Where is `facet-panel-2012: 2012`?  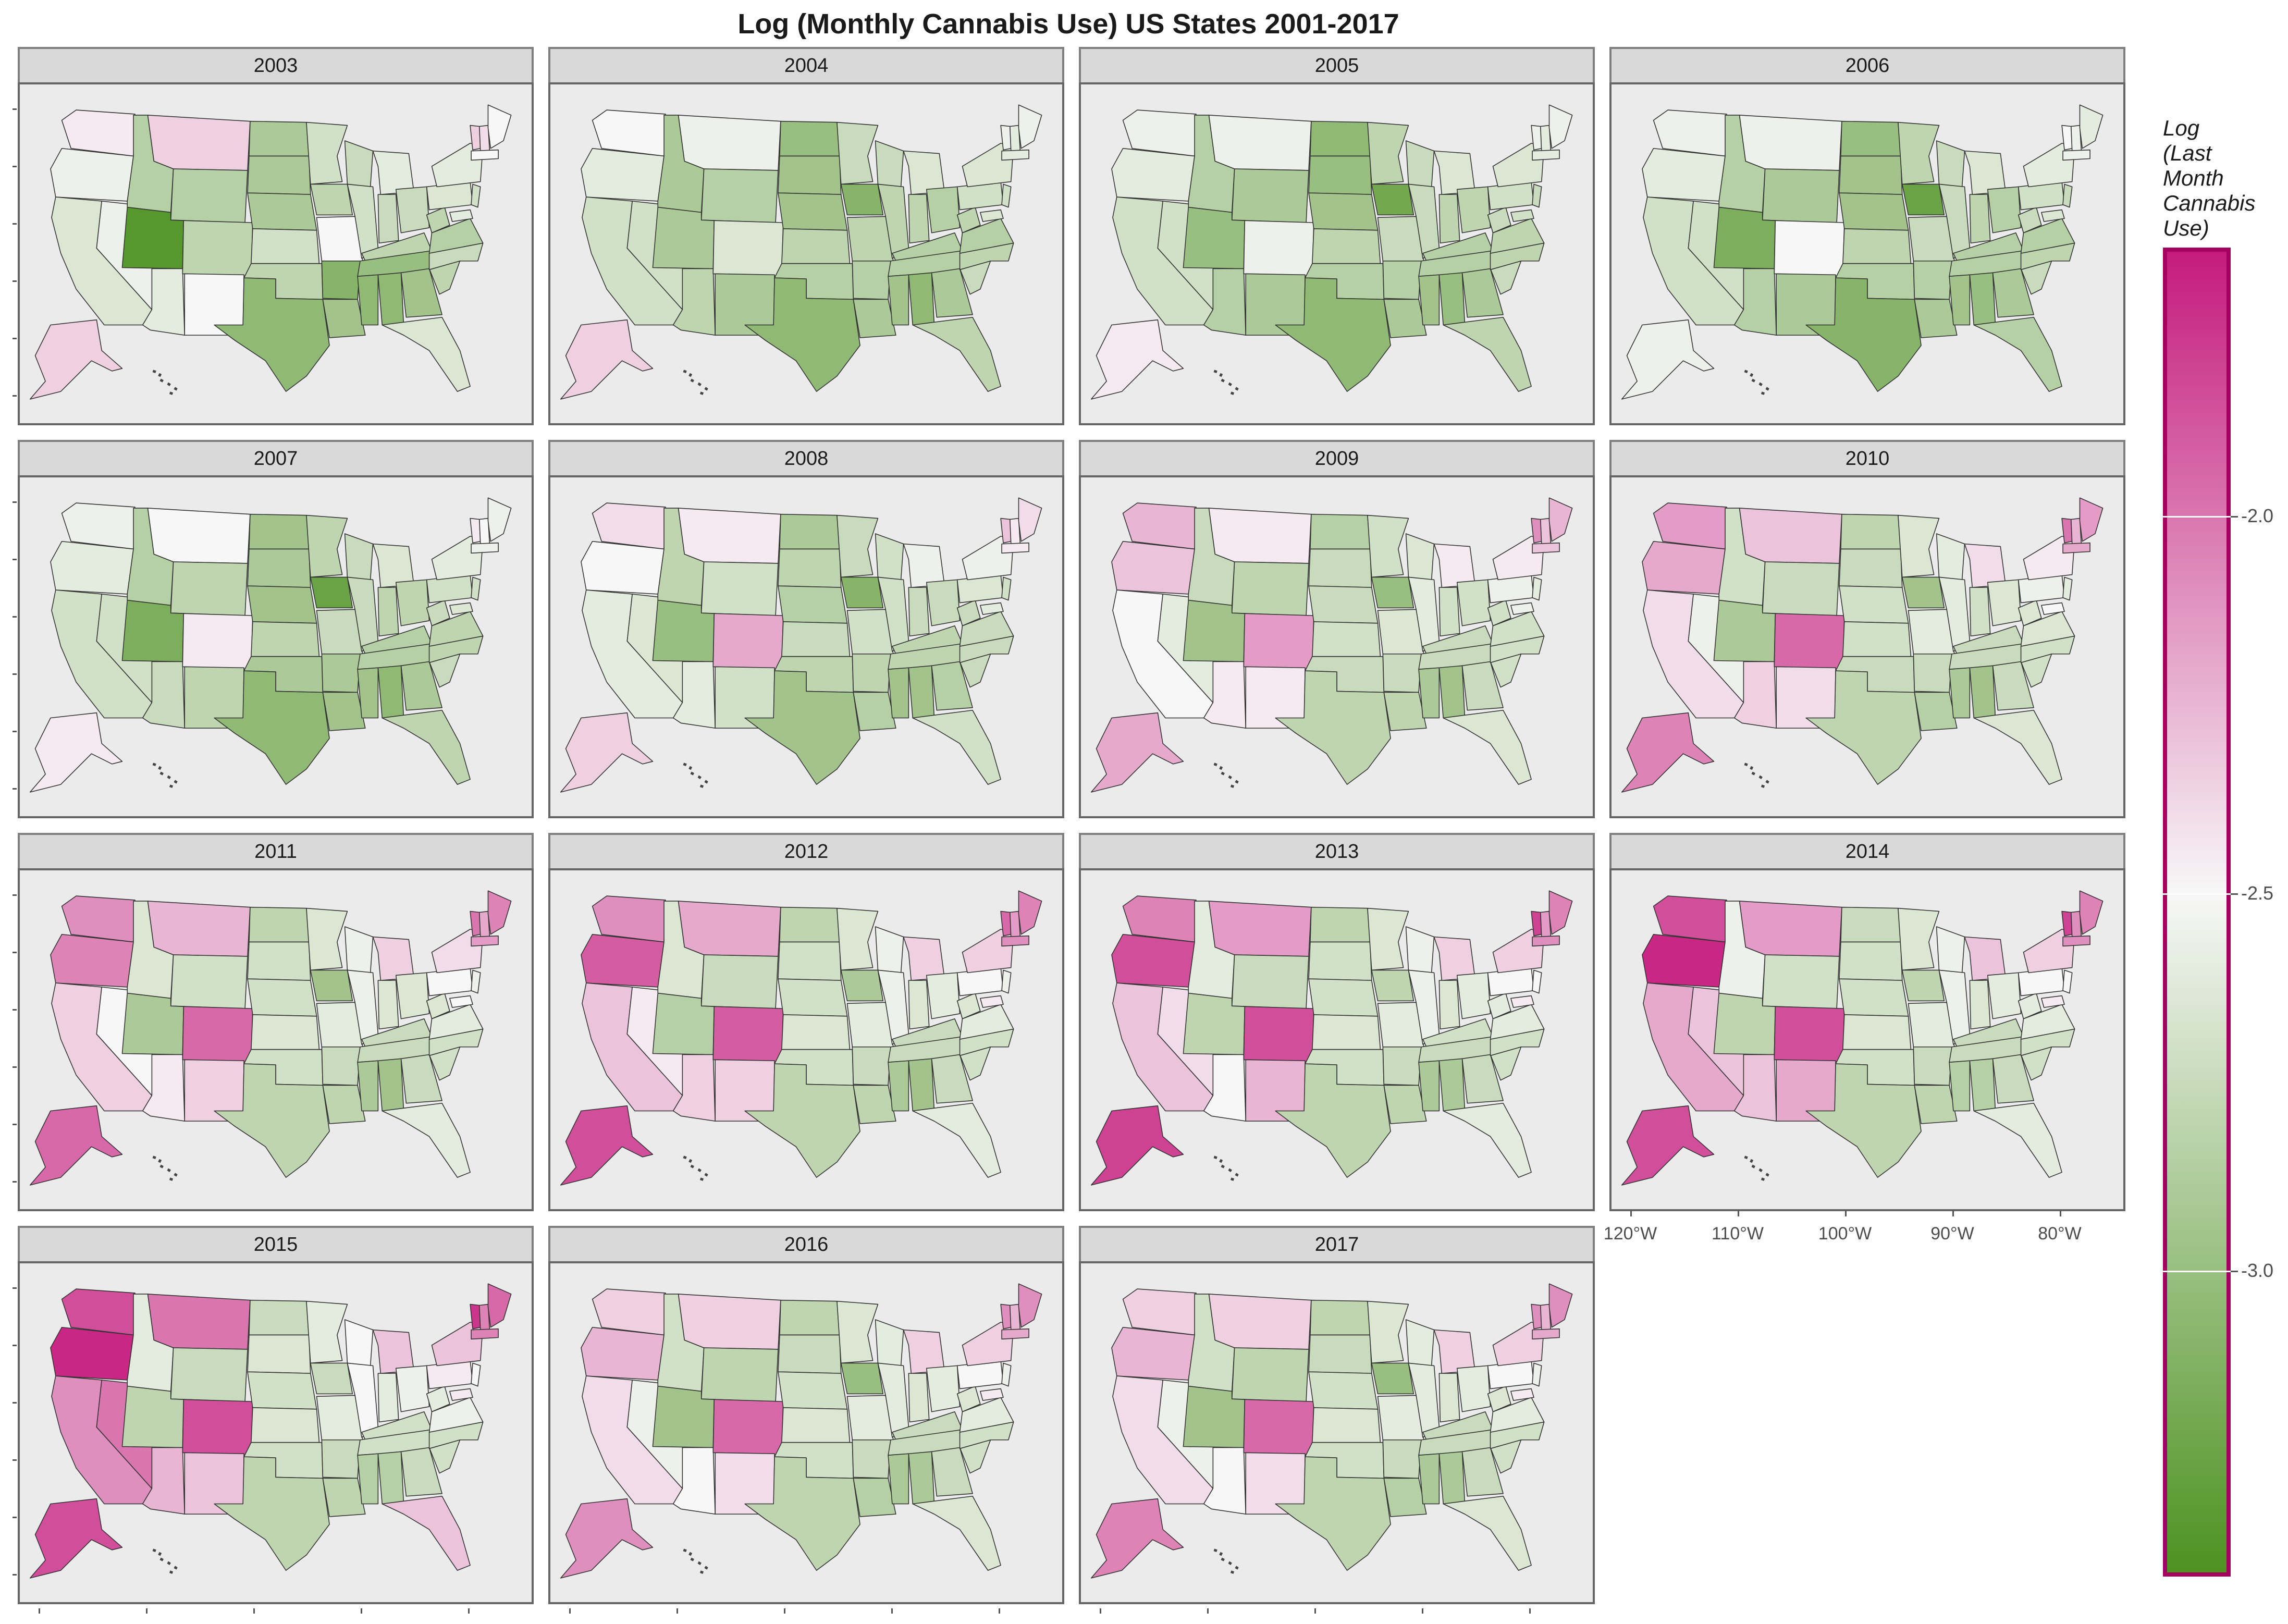 facet-panel-2012: 2012 is located at coordinates (806, 1024).